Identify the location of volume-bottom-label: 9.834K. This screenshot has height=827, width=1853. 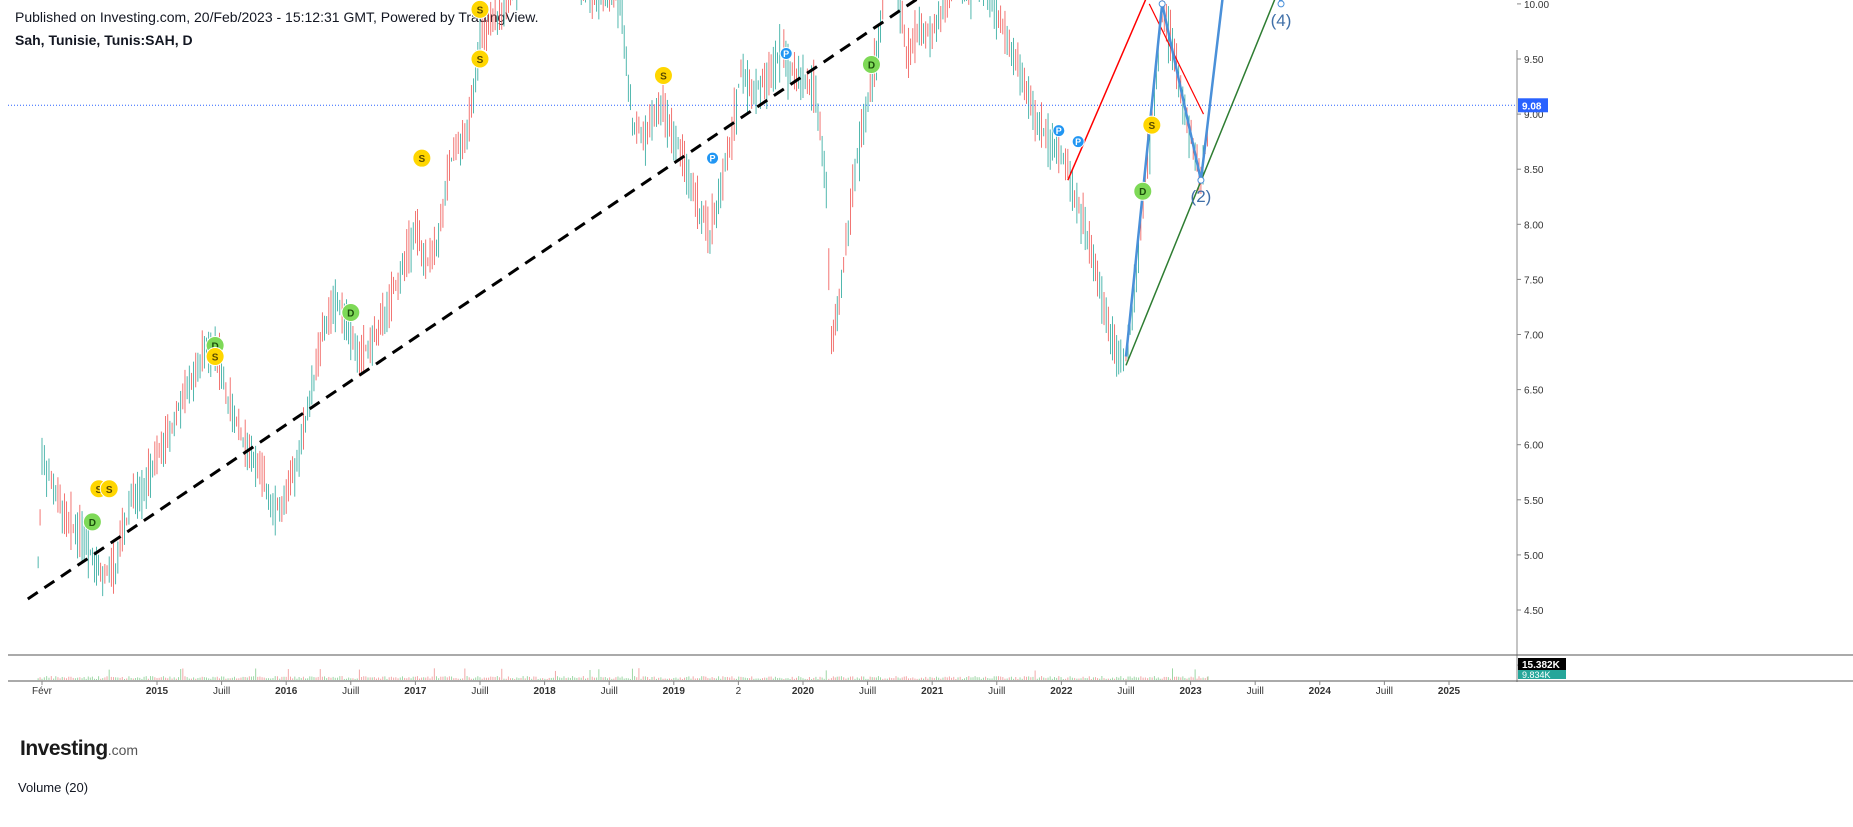
(1536, 675).